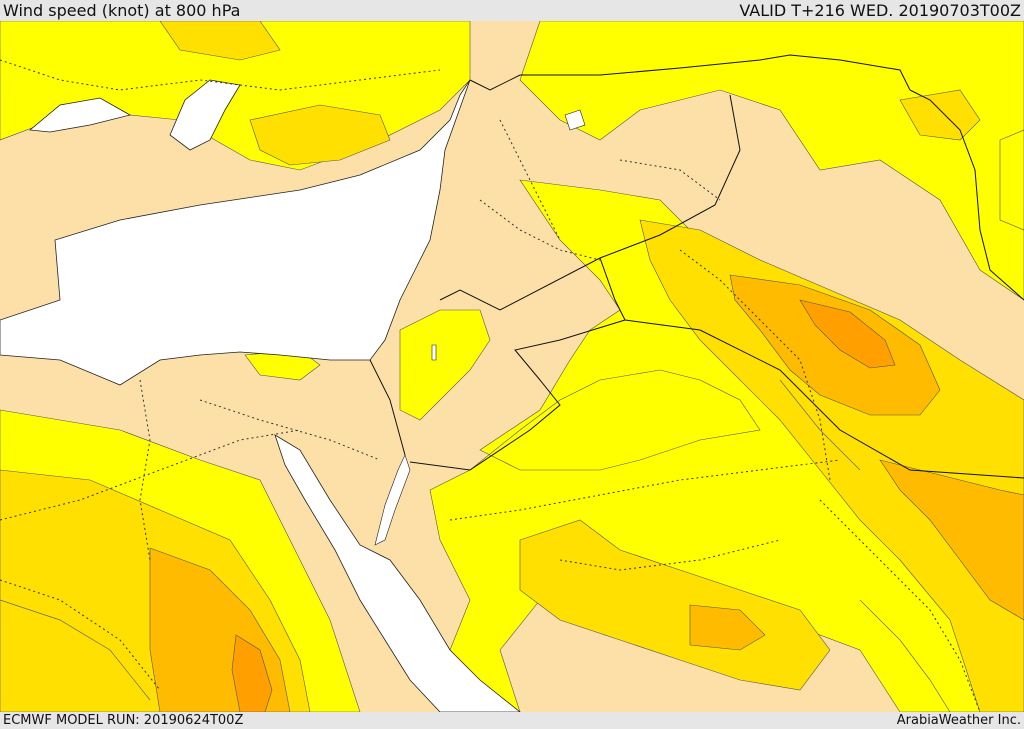 This screenshot has height=729, width=1024. I want to click on dead-sea, so click(434, 352).